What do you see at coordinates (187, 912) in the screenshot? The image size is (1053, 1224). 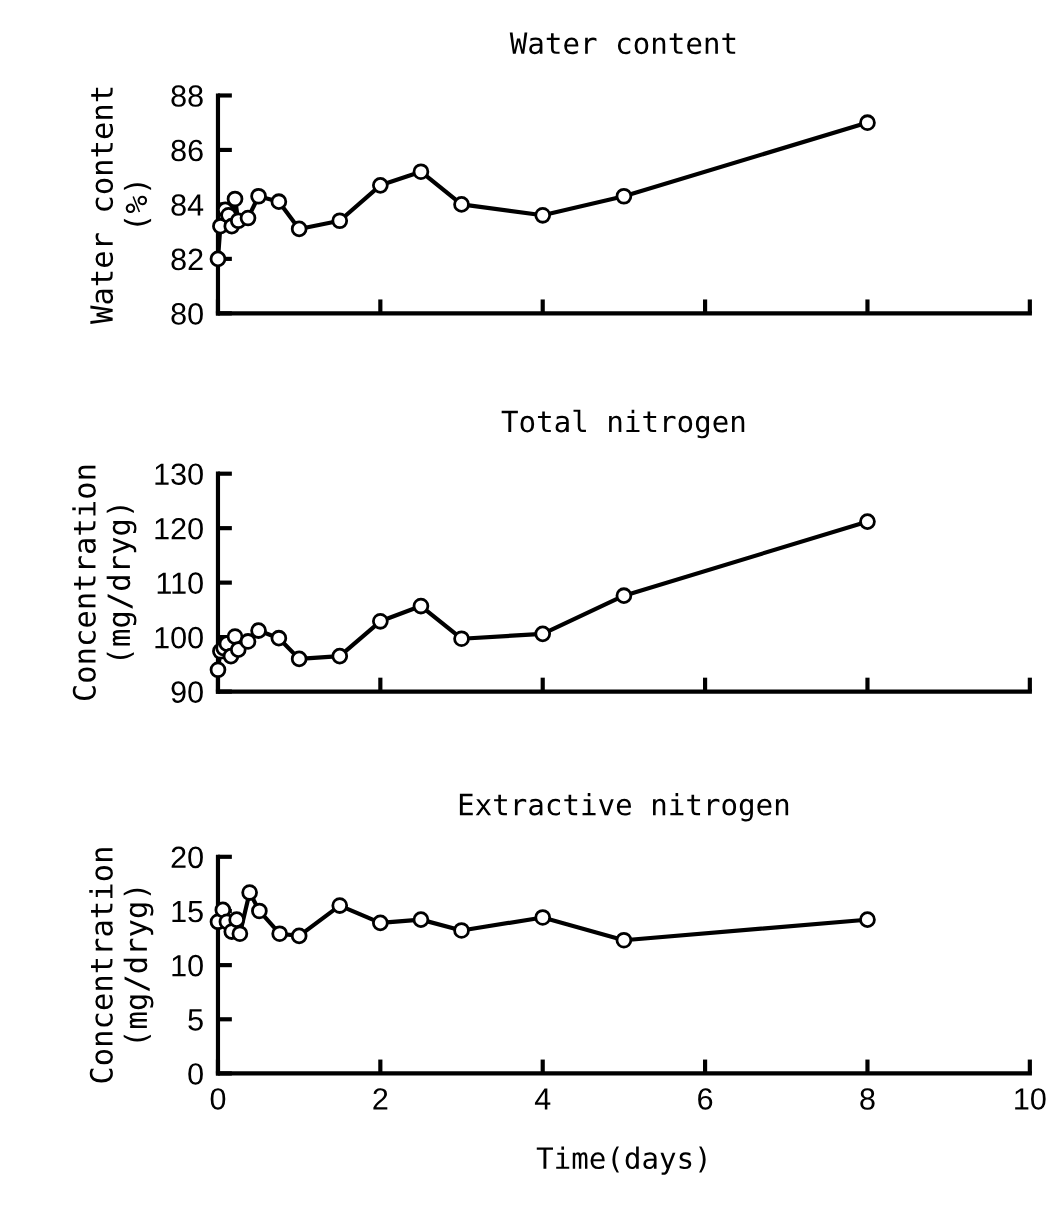 I see `y-tick-label: 15` at bounding box center [187, 912].